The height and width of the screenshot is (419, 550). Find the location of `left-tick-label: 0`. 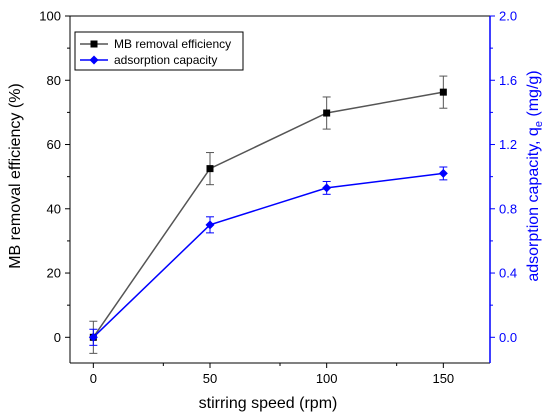

left-tick-label: 0 is located at coordinates (57, 337).